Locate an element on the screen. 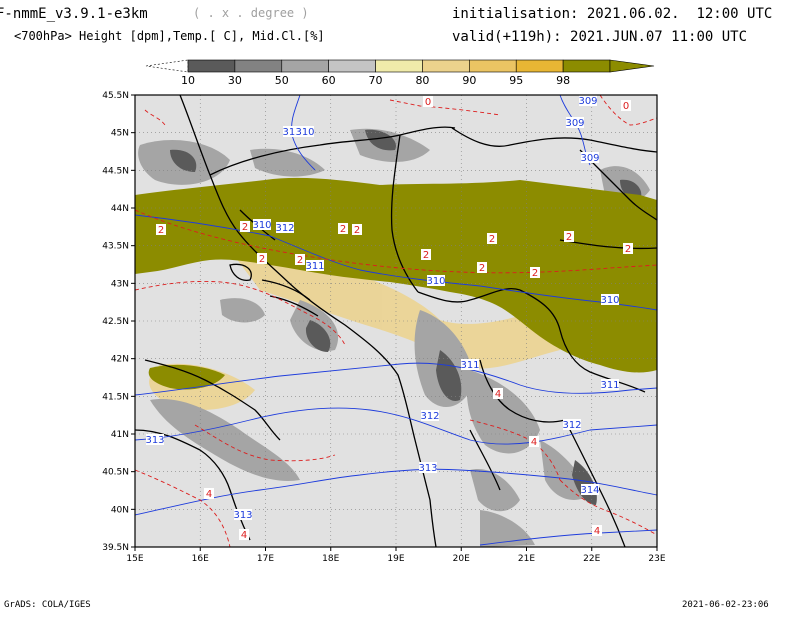 The image size is (800, 618). colorbar-tick-label: 50 is located at coordinates (282, 80).